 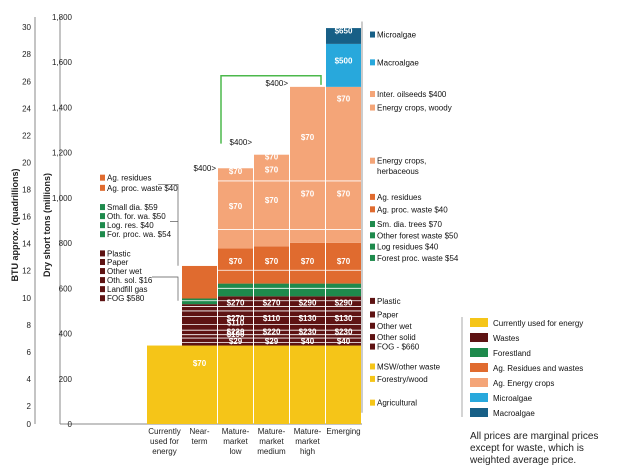 I want to click on left-annotation-label: Paper, so click(x=118, y=262).